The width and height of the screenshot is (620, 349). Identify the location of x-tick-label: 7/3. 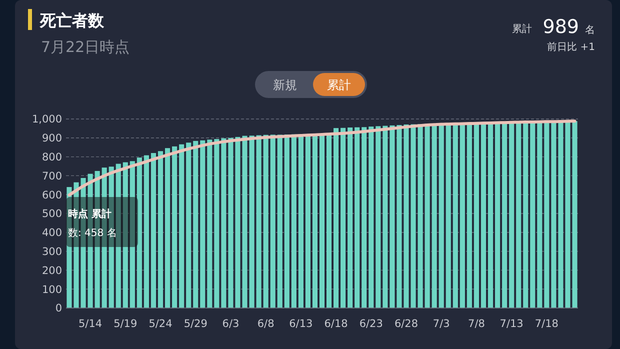
(441, 324).